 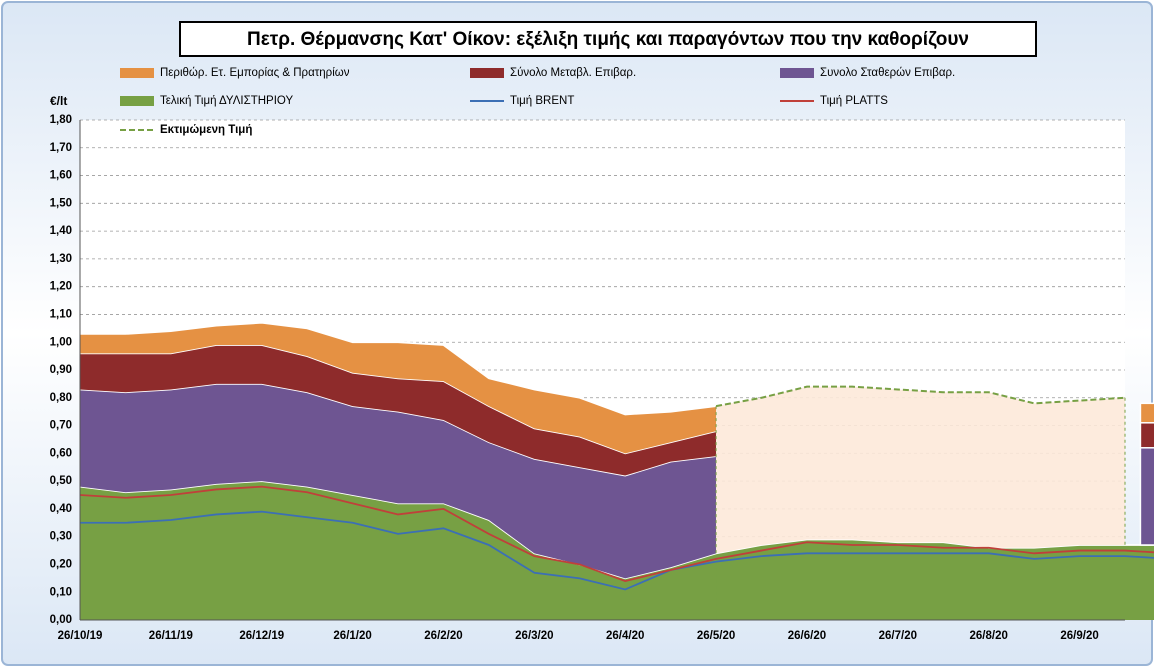 What do you see at coordinates (61, 564) in the screenshot?
I see `y-tick-label: 0,20` at bounding box center [61, 564].